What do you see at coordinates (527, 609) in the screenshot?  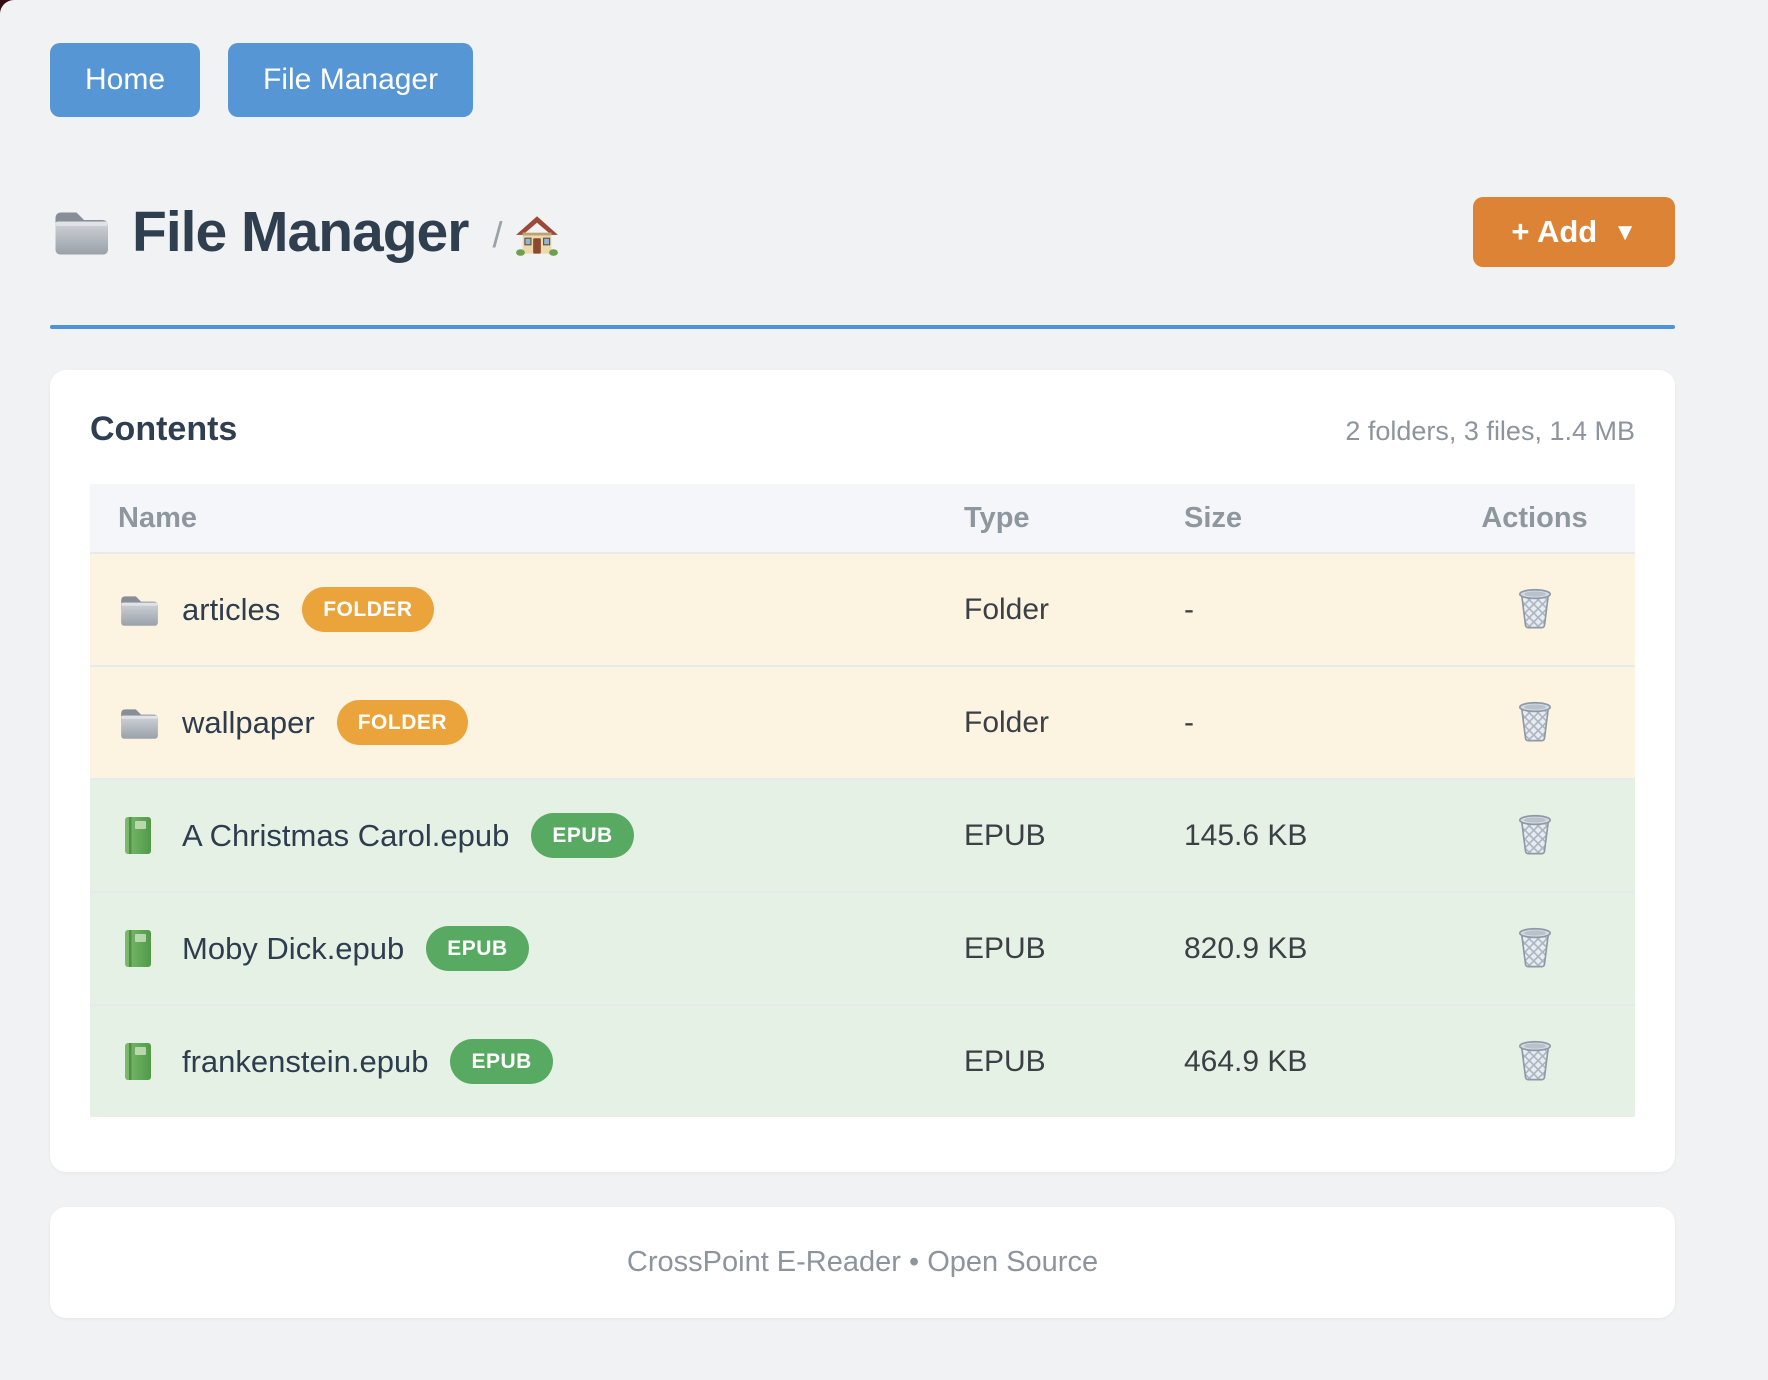 I see `name-cell: articles FOLDER` at bounding box center [527, 609].